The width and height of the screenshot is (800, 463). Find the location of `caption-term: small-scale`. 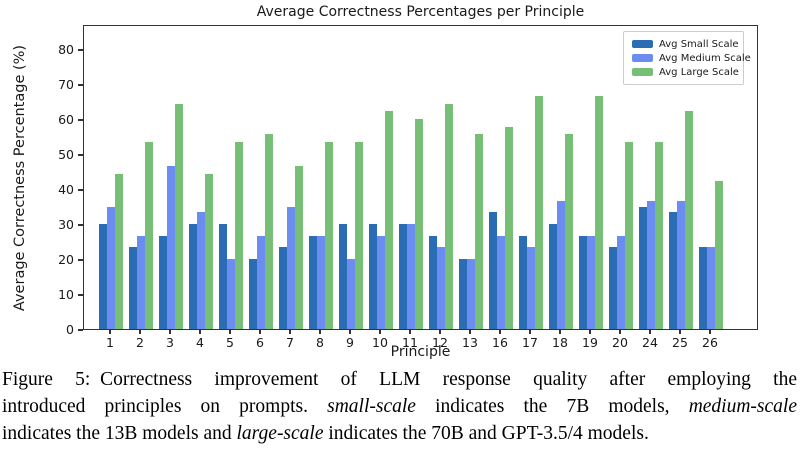

caption-term: small-scale is located at coordinates (371, 406).